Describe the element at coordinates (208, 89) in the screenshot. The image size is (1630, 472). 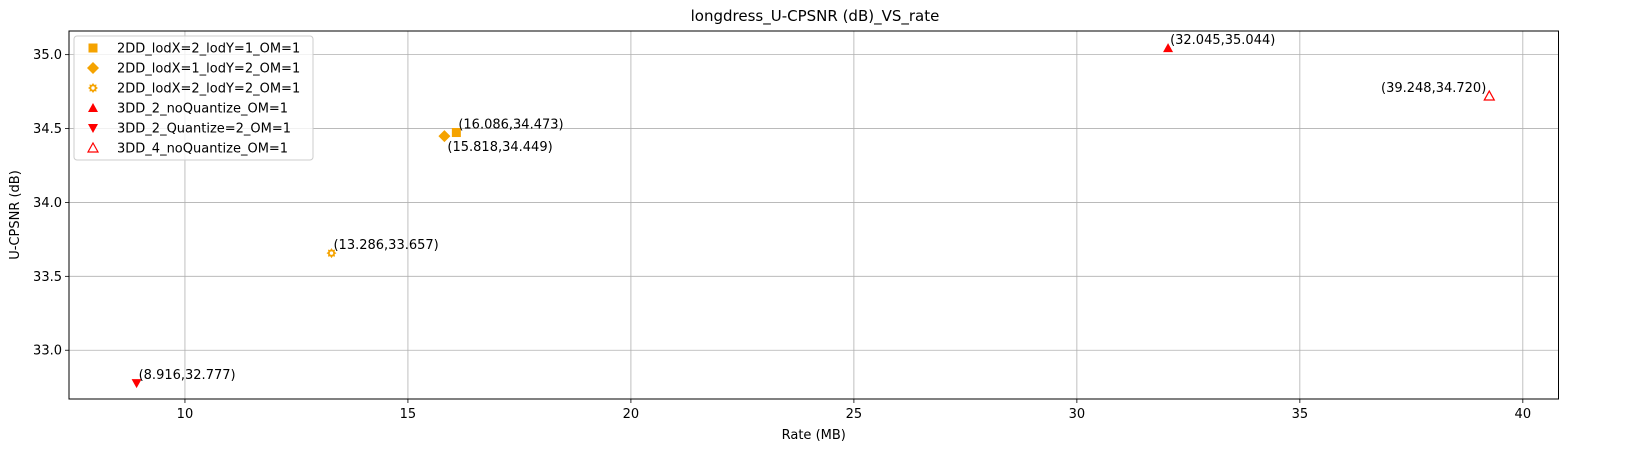
I see `legend-entry: 2DD_lodX=2_lodY=2_OM=1` at that location.